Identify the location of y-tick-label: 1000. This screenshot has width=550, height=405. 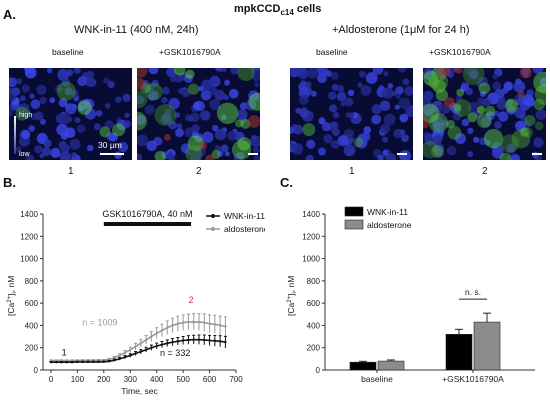
(29, 259).